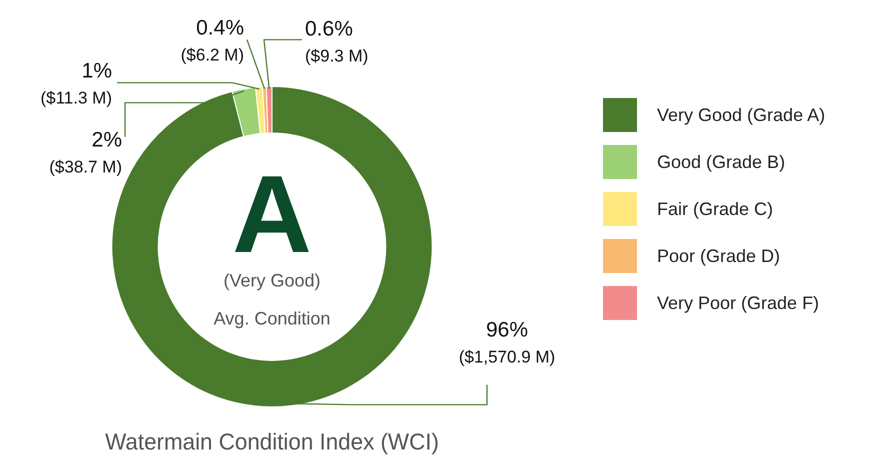  Describe the element at coordinates (507, 342) in the screenshot. I see `data-label: 96% ($1,570.9 M)` at that location.